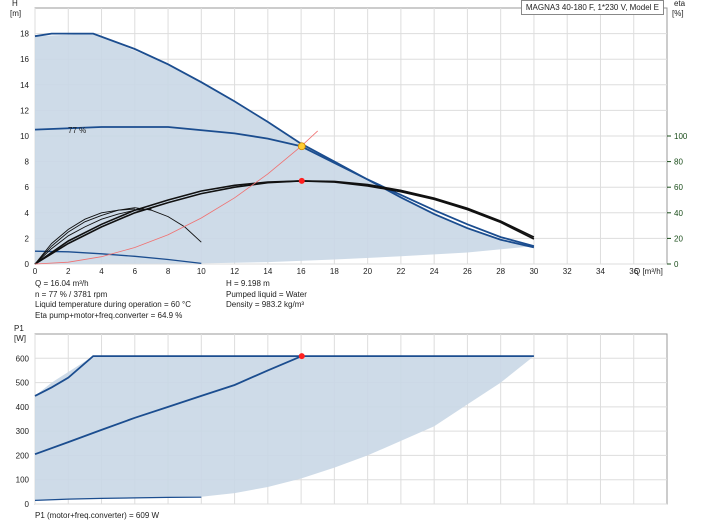 This screenshot has height=528, width=704. I want to click on x-tick-label: 24, so click(434, 271).